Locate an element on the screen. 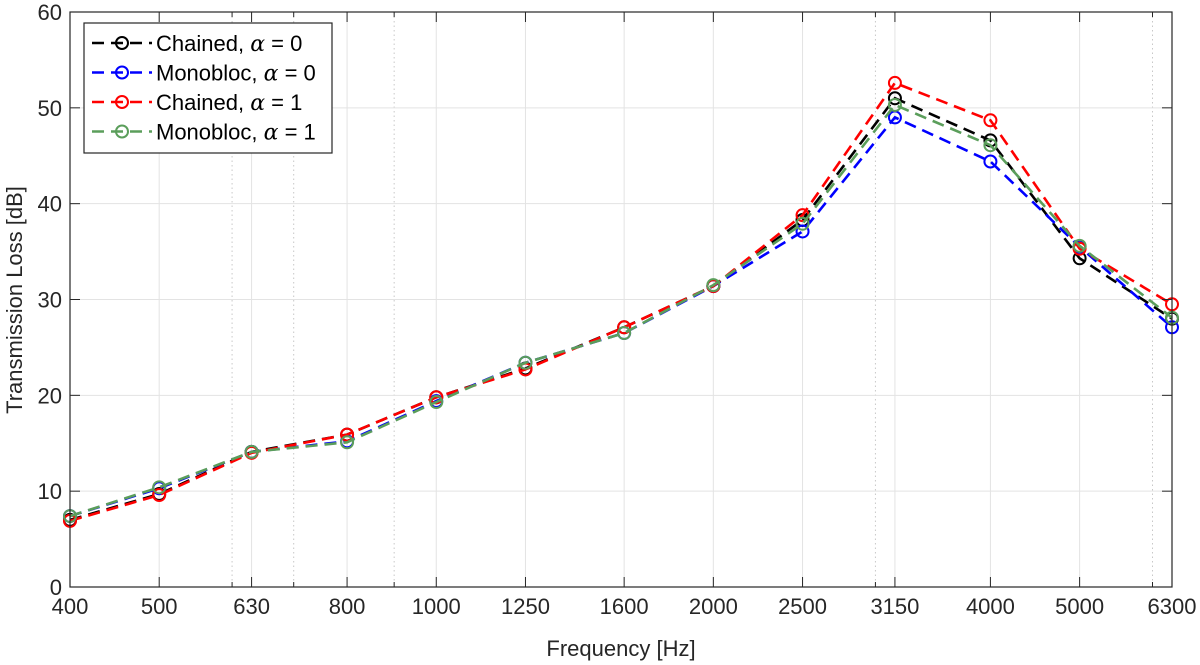 The width and height of the screenshot is (1200, 665). x-tick-label: 4000 is located at coordinates (990, 606).